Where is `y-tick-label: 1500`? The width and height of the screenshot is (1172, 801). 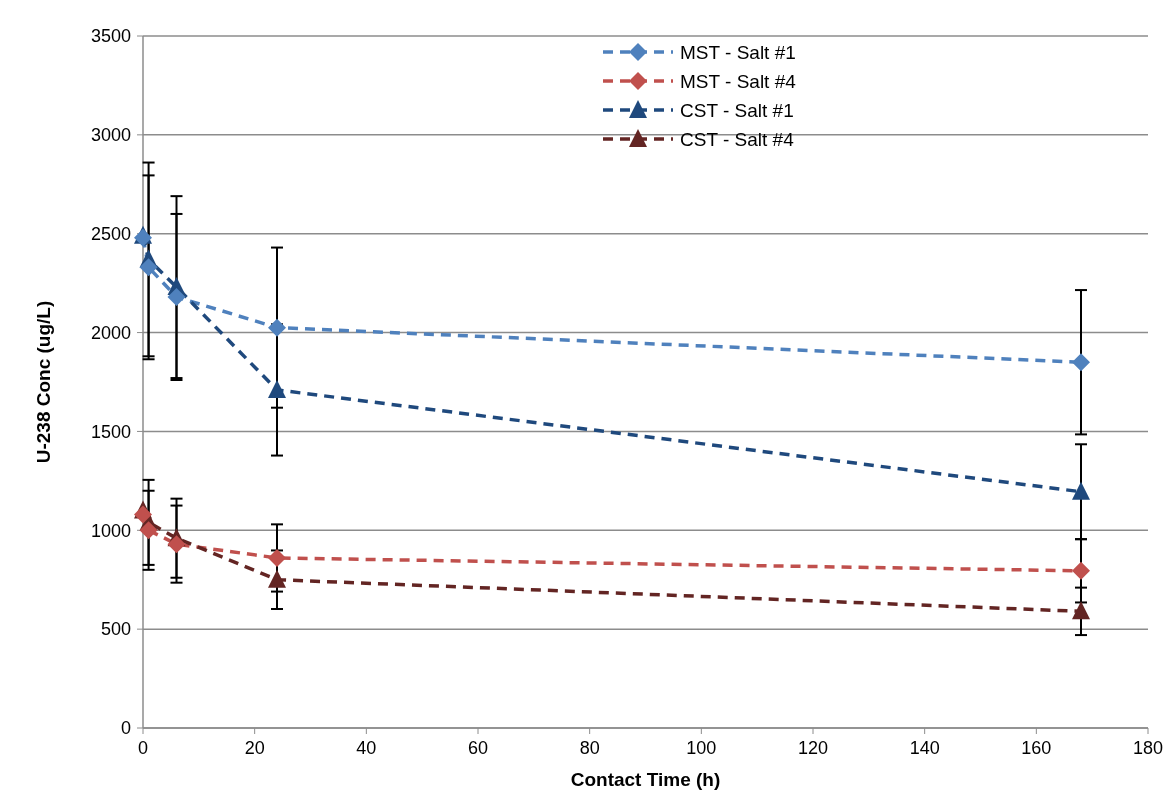 y-tick-label: 1500 is located at coordinates (110, 431).